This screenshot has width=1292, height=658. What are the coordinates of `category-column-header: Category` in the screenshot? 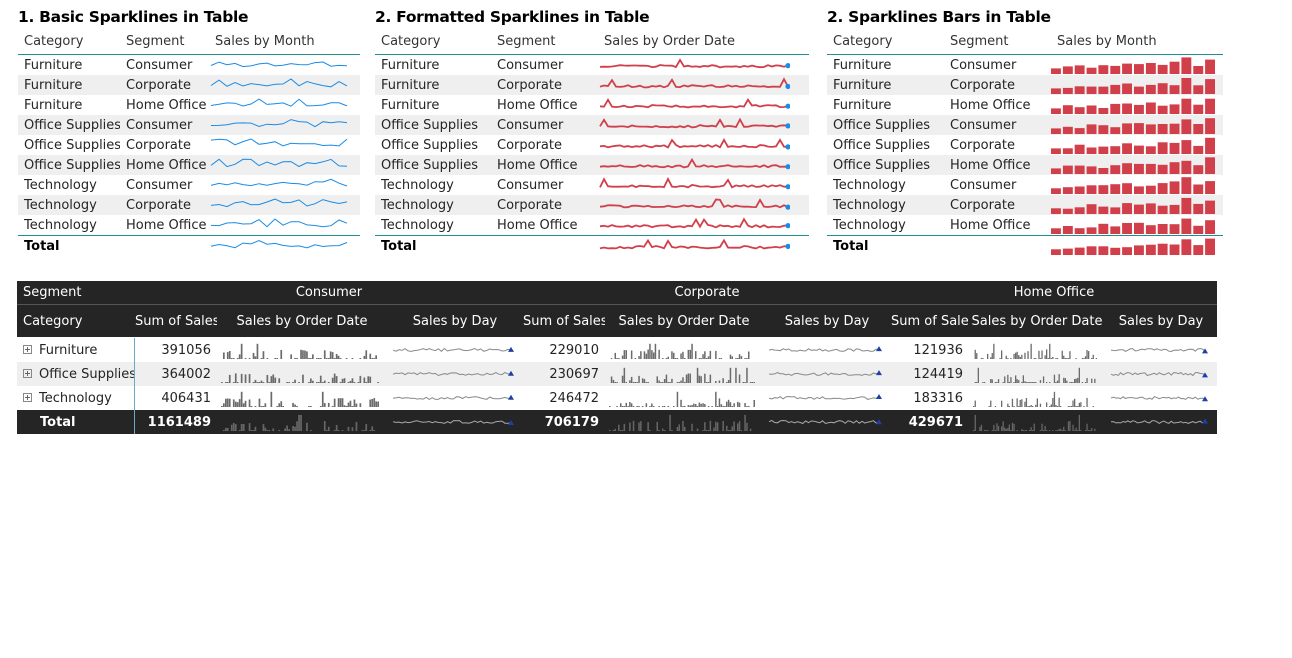 It's located at (53, 321).